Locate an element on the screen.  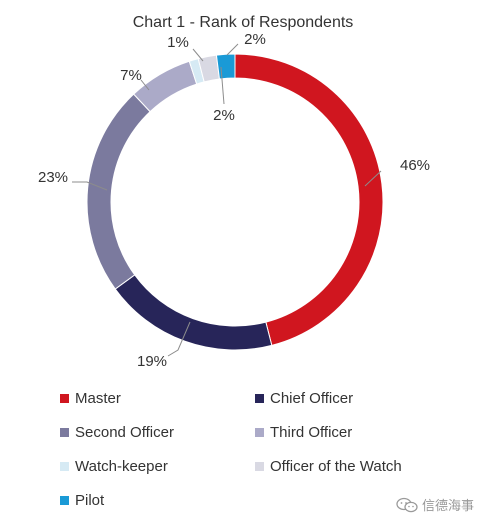
watermark-text: 信德海事 is located at coordinates (447, 505).